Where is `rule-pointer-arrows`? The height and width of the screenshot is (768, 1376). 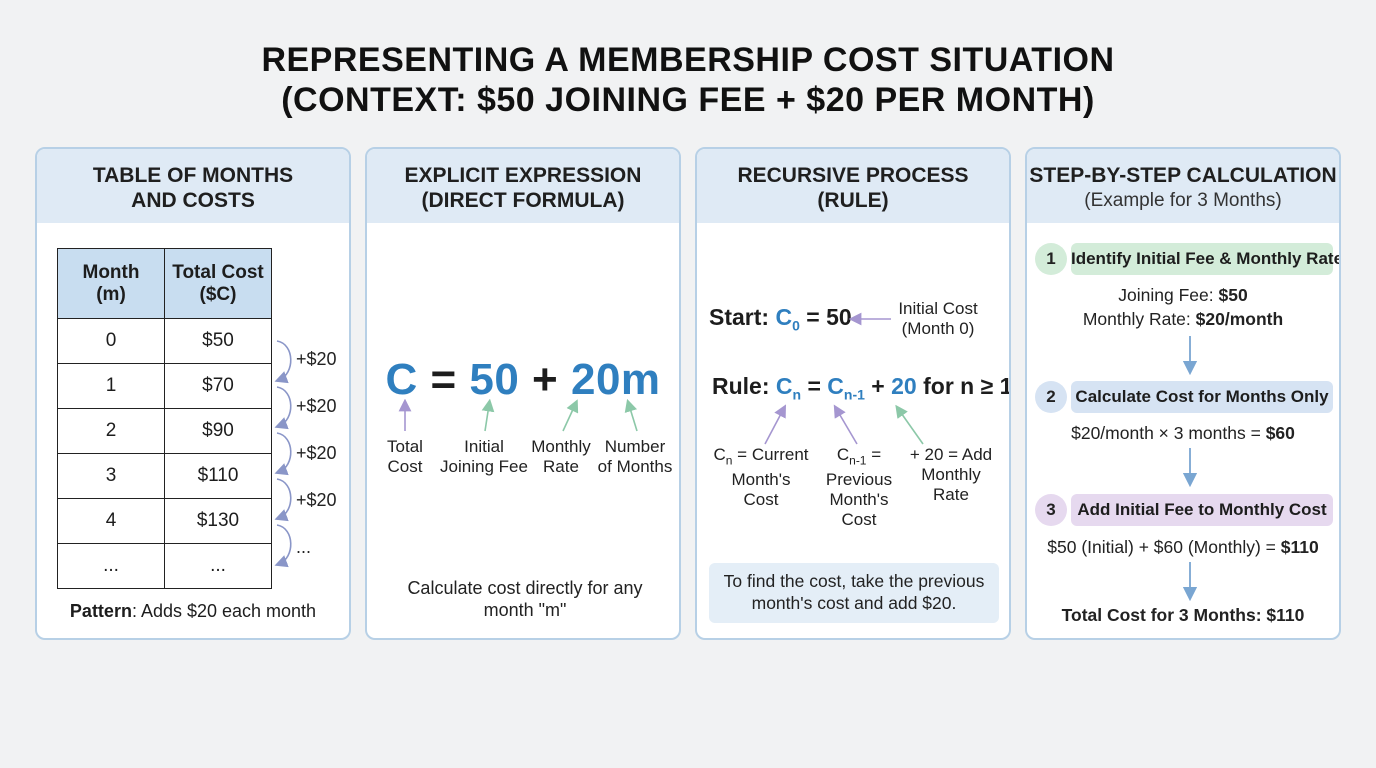
rule-pointer-arrows is located at coordinates (844, 424).